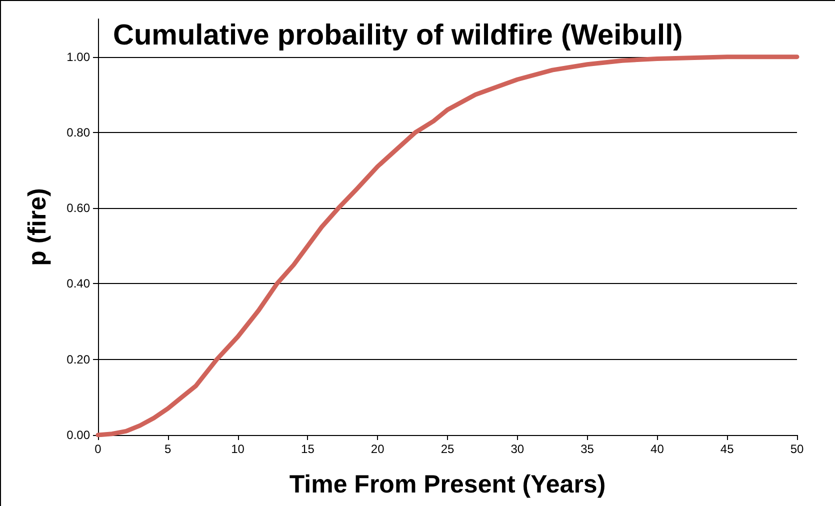 The height and width of the screenshot is (506, 835). I want to click on y-tick-label: 1.00, so click(78, 57).